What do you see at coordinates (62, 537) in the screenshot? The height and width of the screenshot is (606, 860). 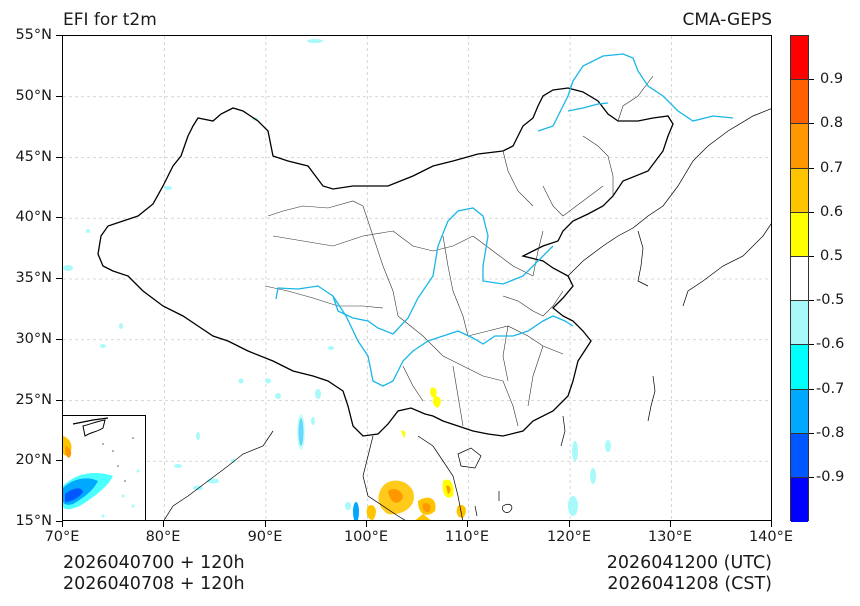 I see `x-tick-label: 70°E` at bounding box center [62, 537].